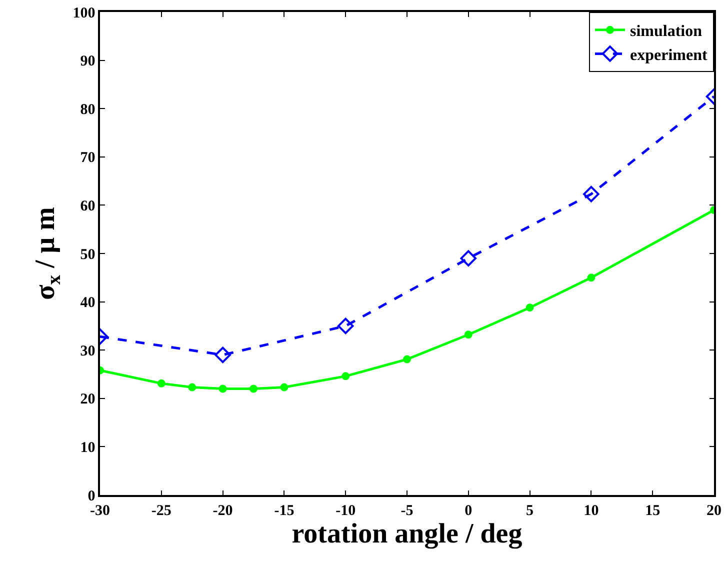  I want to click on x-tick-label: 20, so click(714, 510).